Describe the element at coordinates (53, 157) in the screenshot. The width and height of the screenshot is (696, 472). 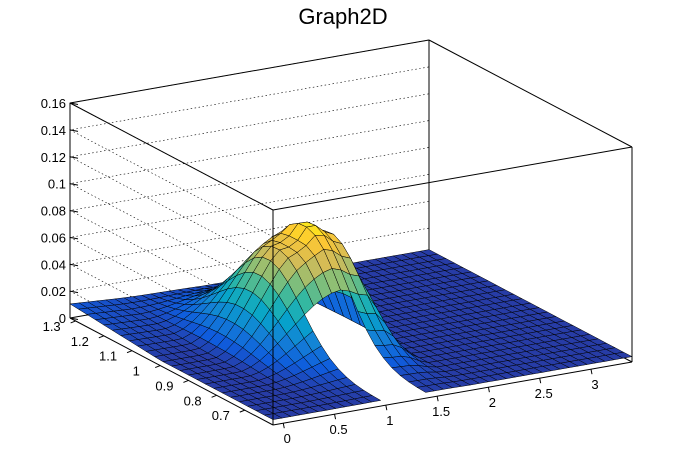
I see `z-tick-label-6: 0.12` at that location.